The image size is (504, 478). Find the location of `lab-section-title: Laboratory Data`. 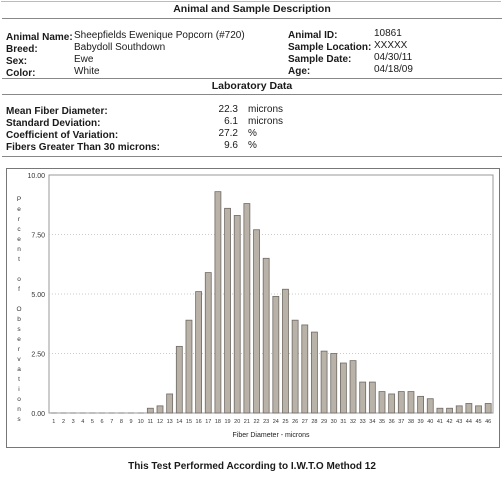

lab-section-title: Laboratory Data is located at coordinates (252, 86).